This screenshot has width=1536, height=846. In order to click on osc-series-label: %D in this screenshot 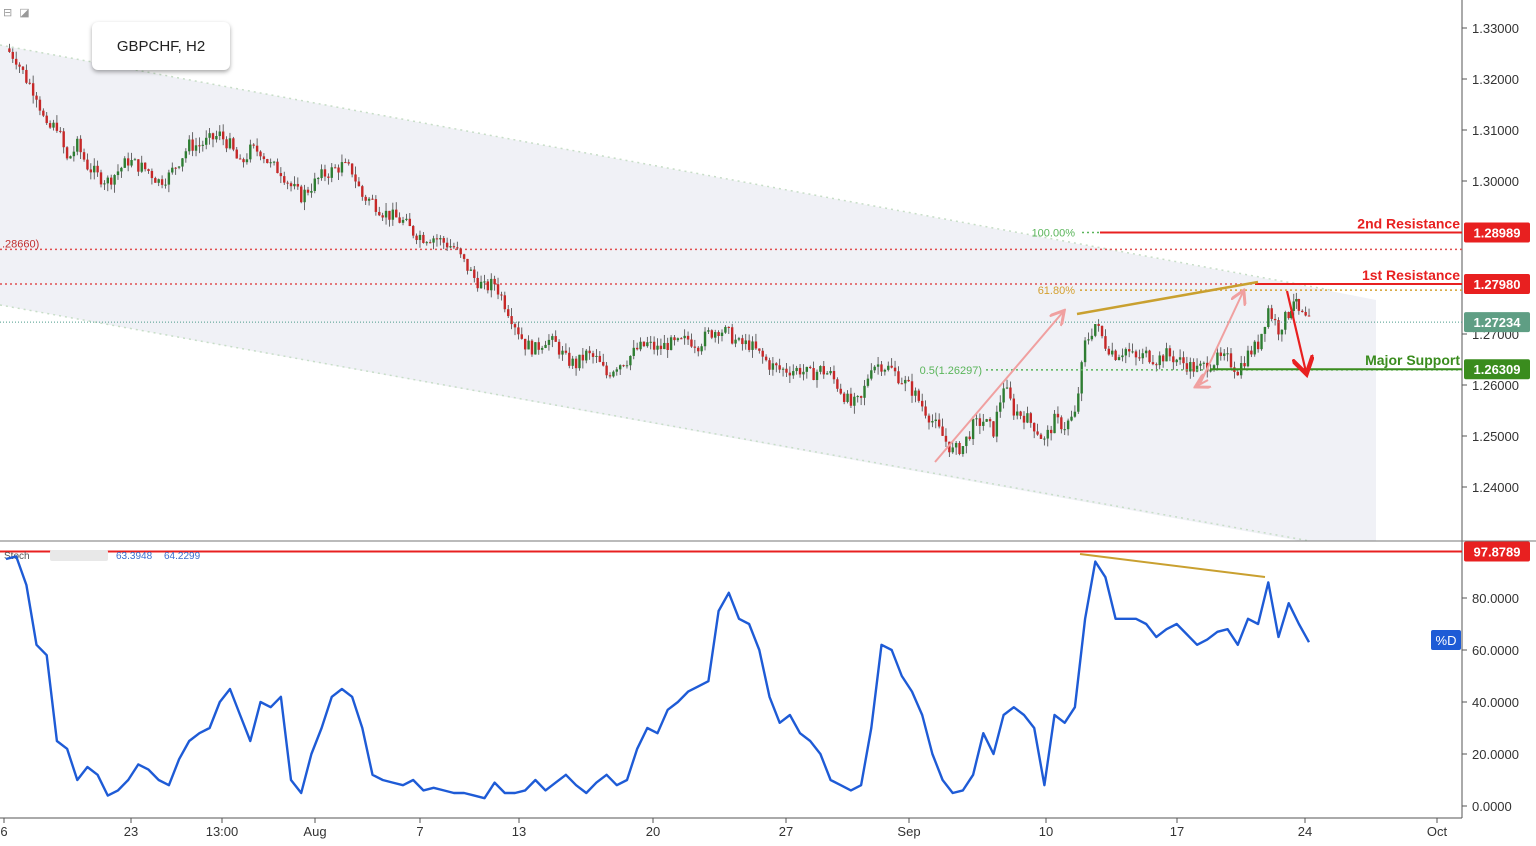, I will do `click(1446, 640)`.